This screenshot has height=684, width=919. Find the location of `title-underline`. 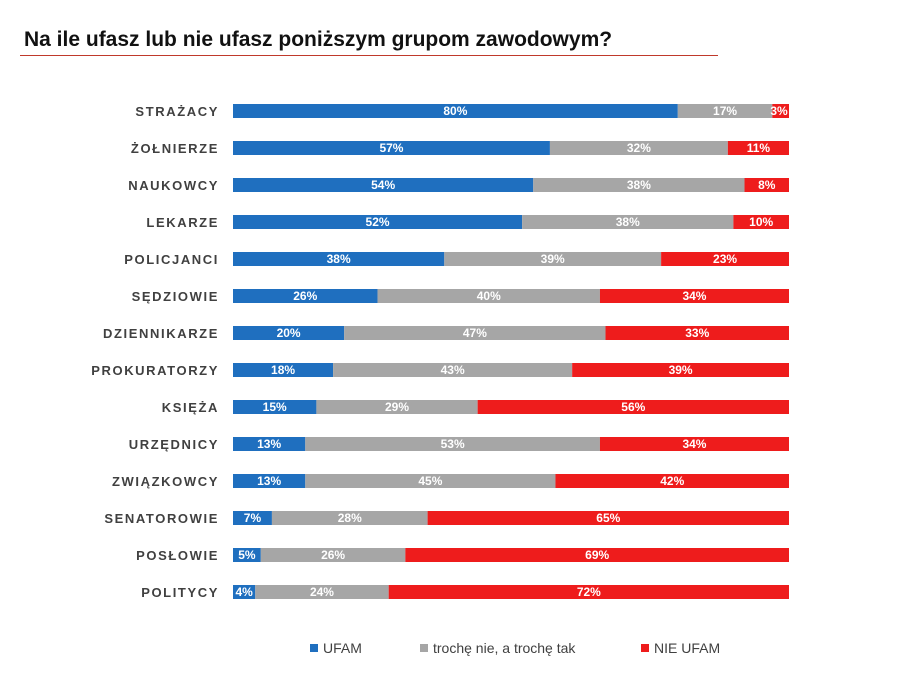

title-underline is located at coordinates (369, 55).